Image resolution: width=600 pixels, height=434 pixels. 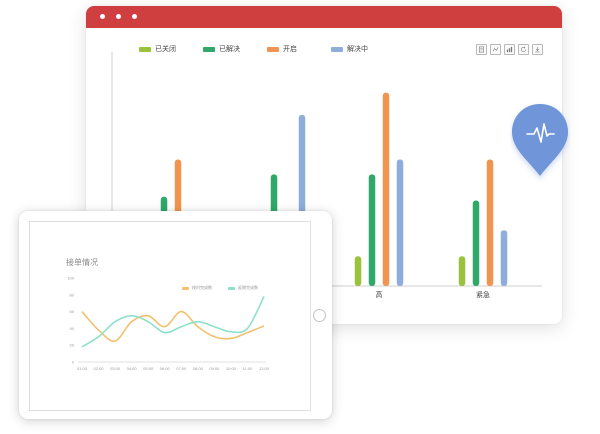 What do you see at coordinates (148, 368) in the screenshot?
I see `x-tick-label: 05:00` at bounding box center [148, 368].